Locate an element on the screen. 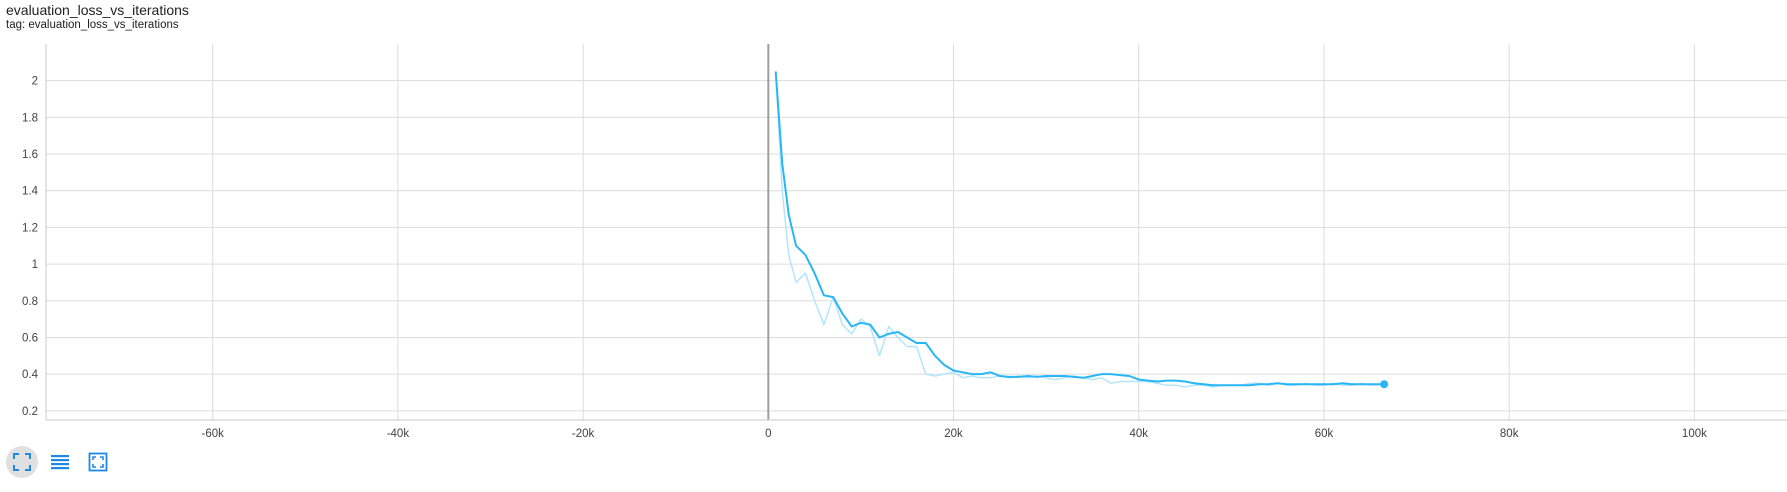  x-tick-label: -20k is located at coordinates (583, 434).